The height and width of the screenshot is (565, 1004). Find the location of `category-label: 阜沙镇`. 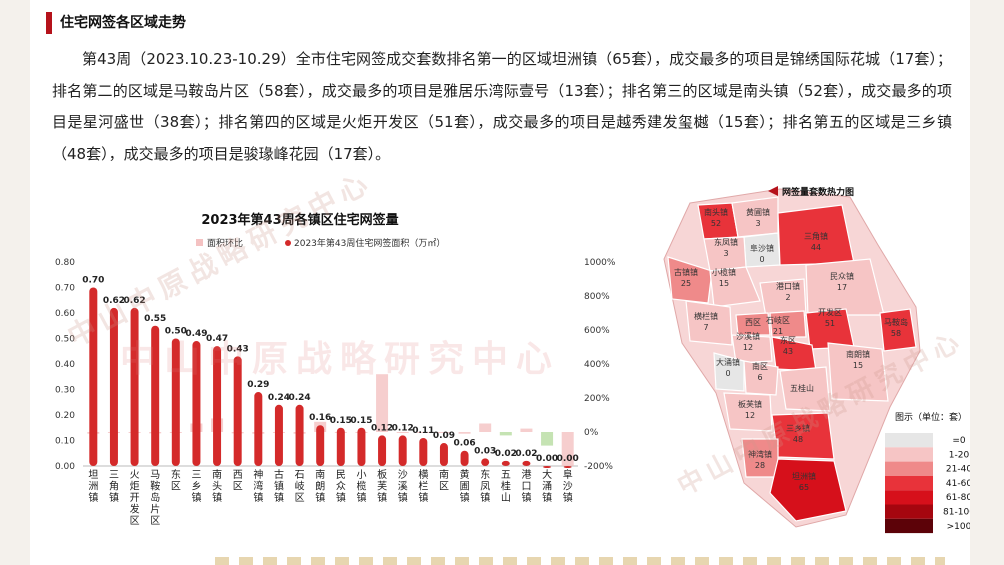

category-label: 阜沙镇 is located at coordinates (568, 486).